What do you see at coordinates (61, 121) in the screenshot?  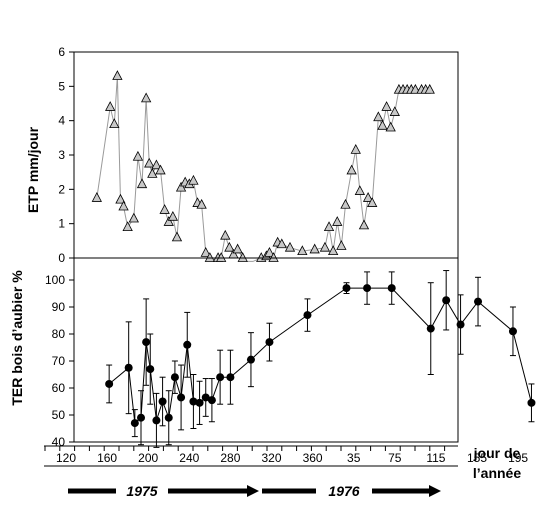 I see `etp-y-tick-label: 4` at bounding box center [61, 121].